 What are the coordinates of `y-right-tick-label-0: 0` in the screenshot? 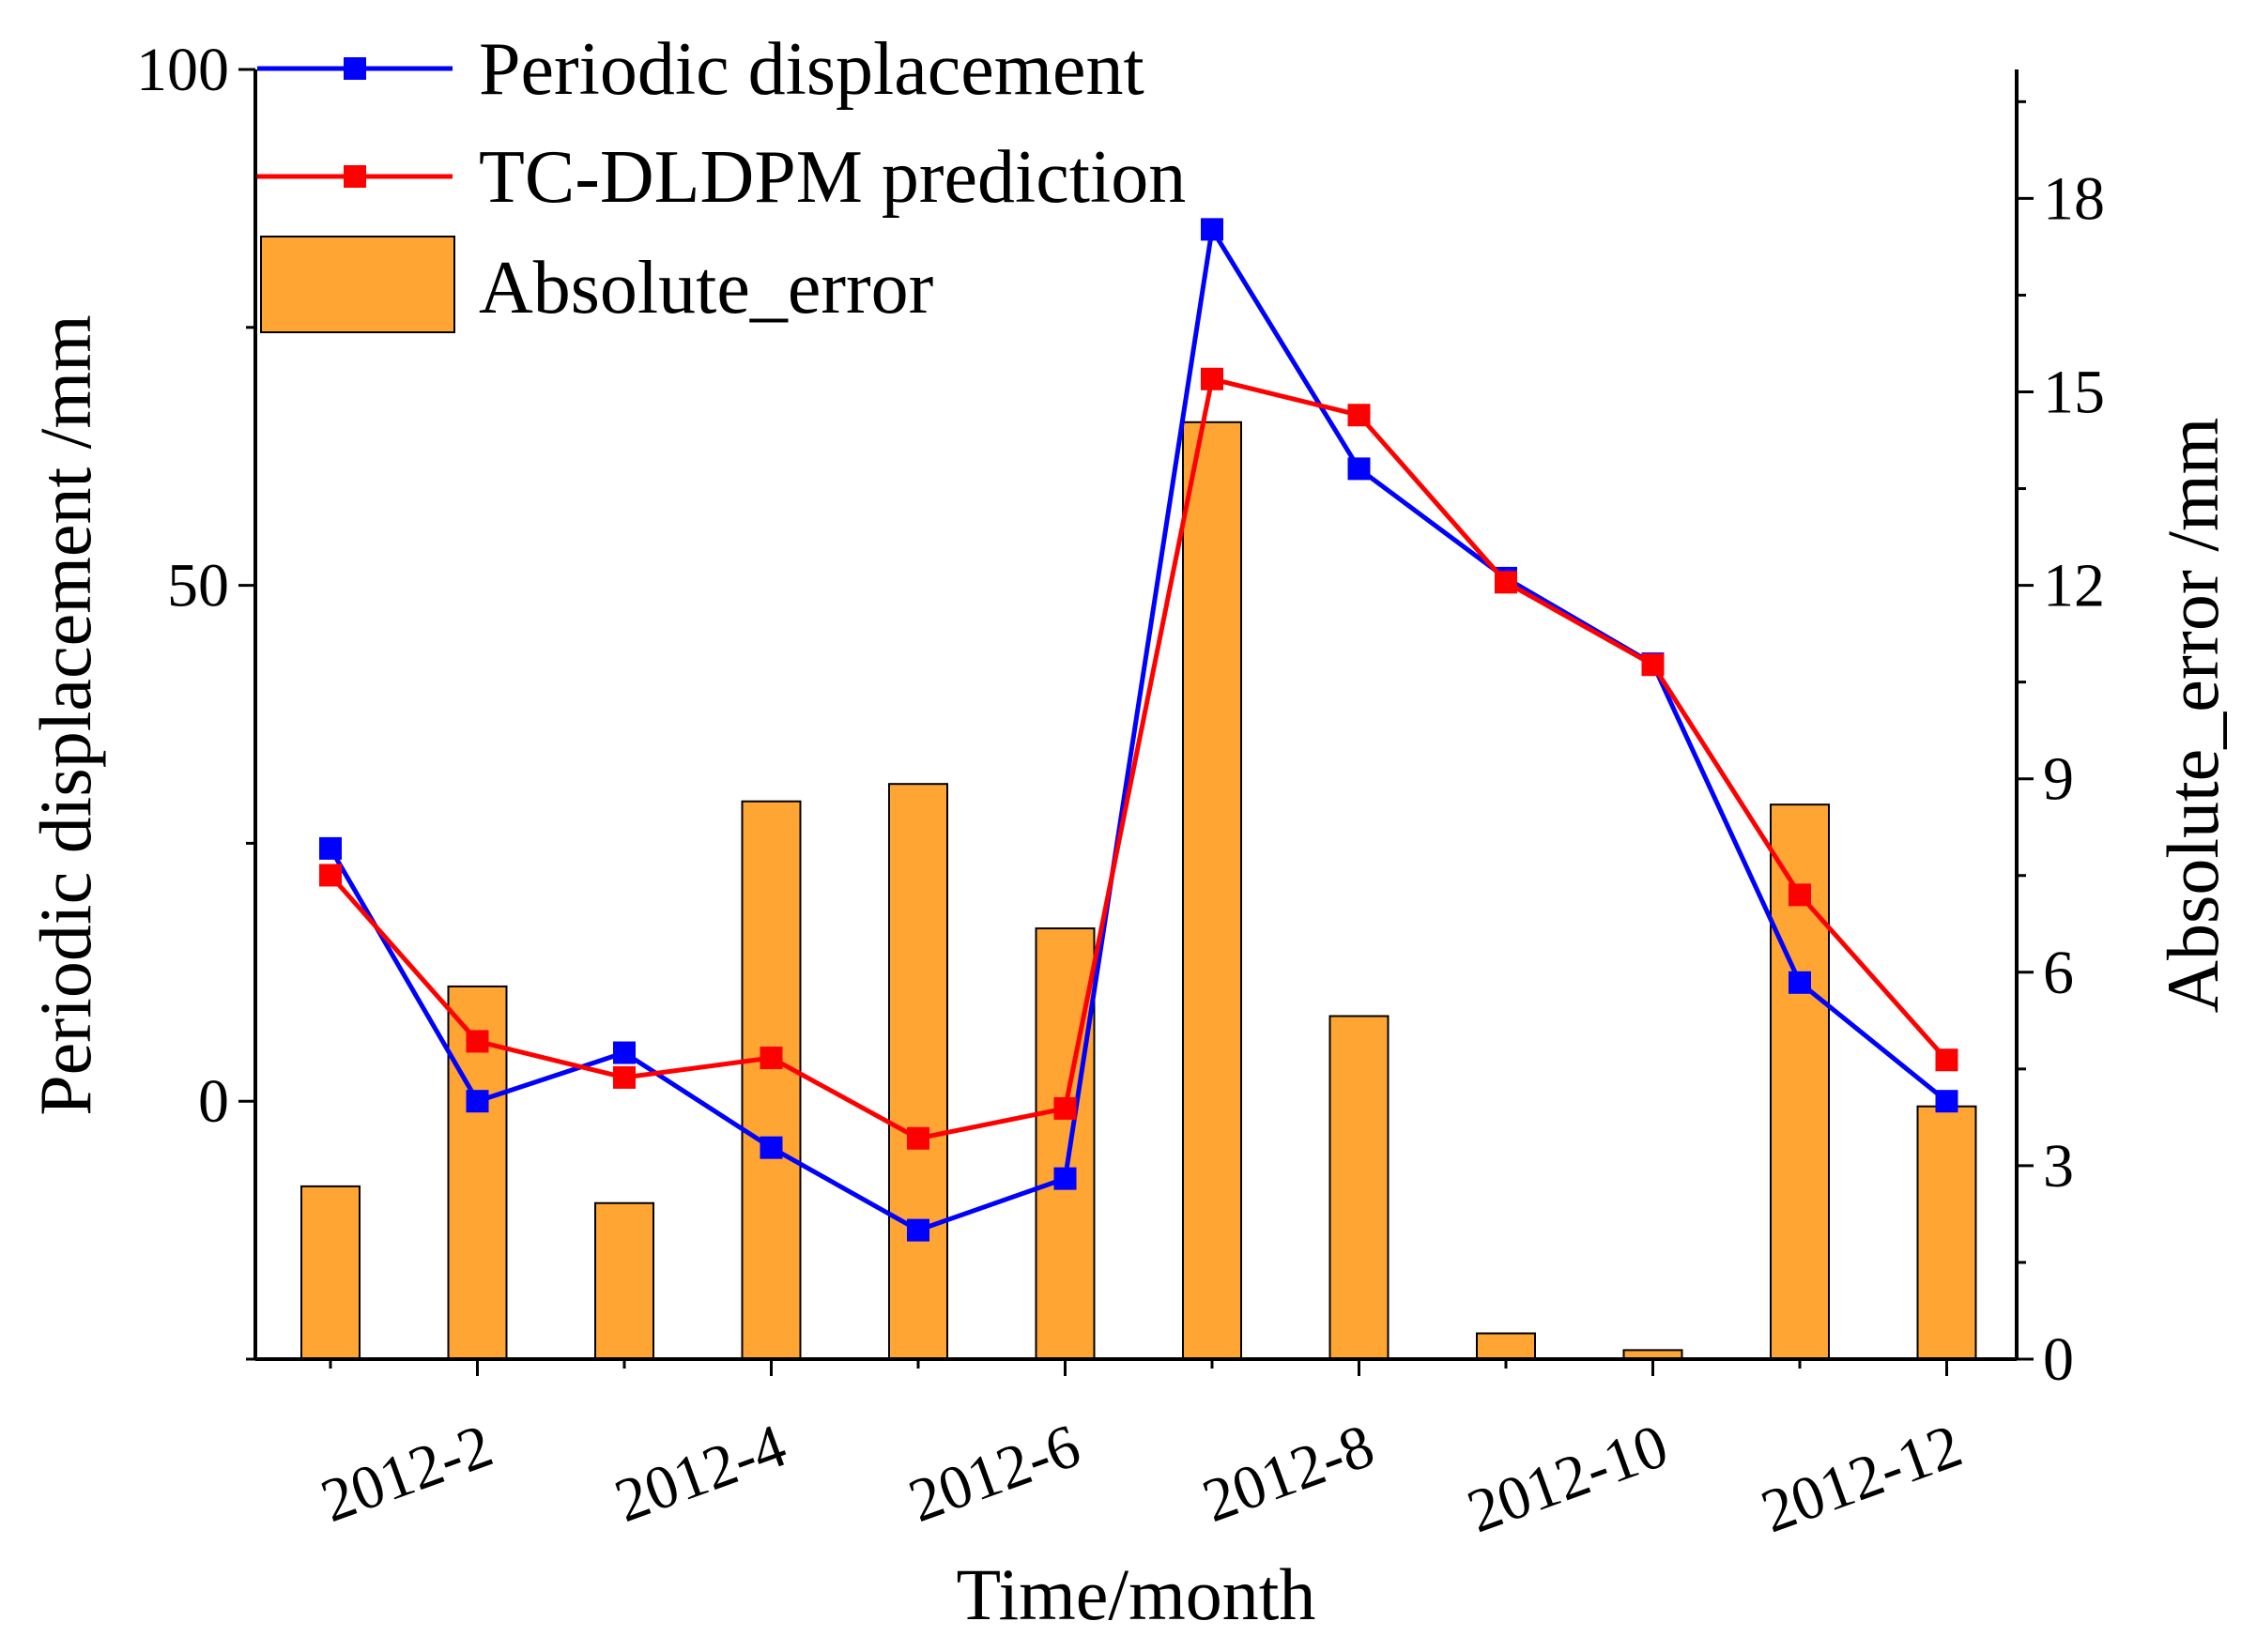 It's located at (2058, 1359).